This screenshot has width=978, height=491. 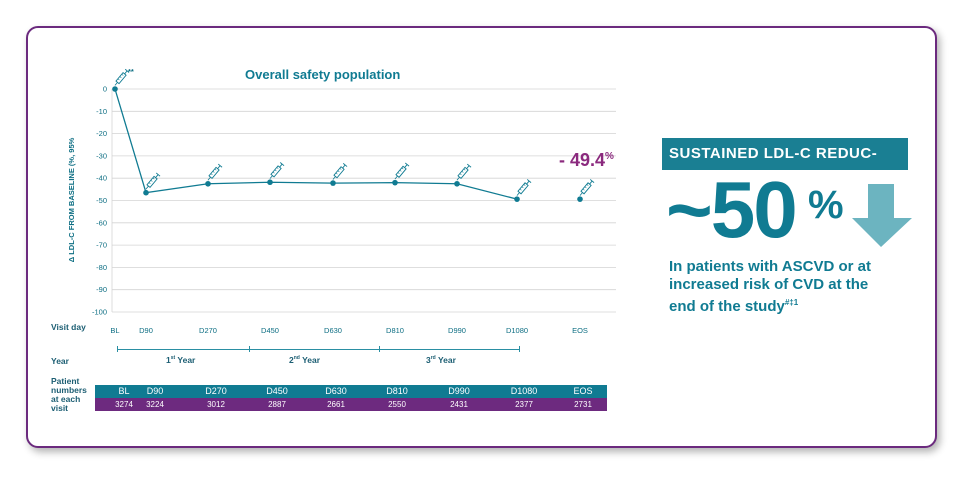 I want to click on patient-count-cell: 2550, so click(x=397, y=404).